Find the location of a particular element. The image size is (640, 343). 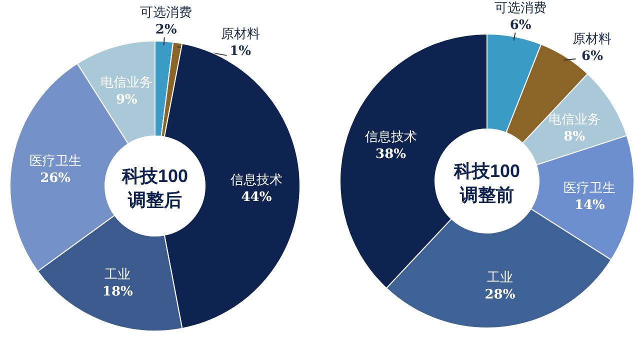

text: 调整前 is located at coordinates (486, 195).